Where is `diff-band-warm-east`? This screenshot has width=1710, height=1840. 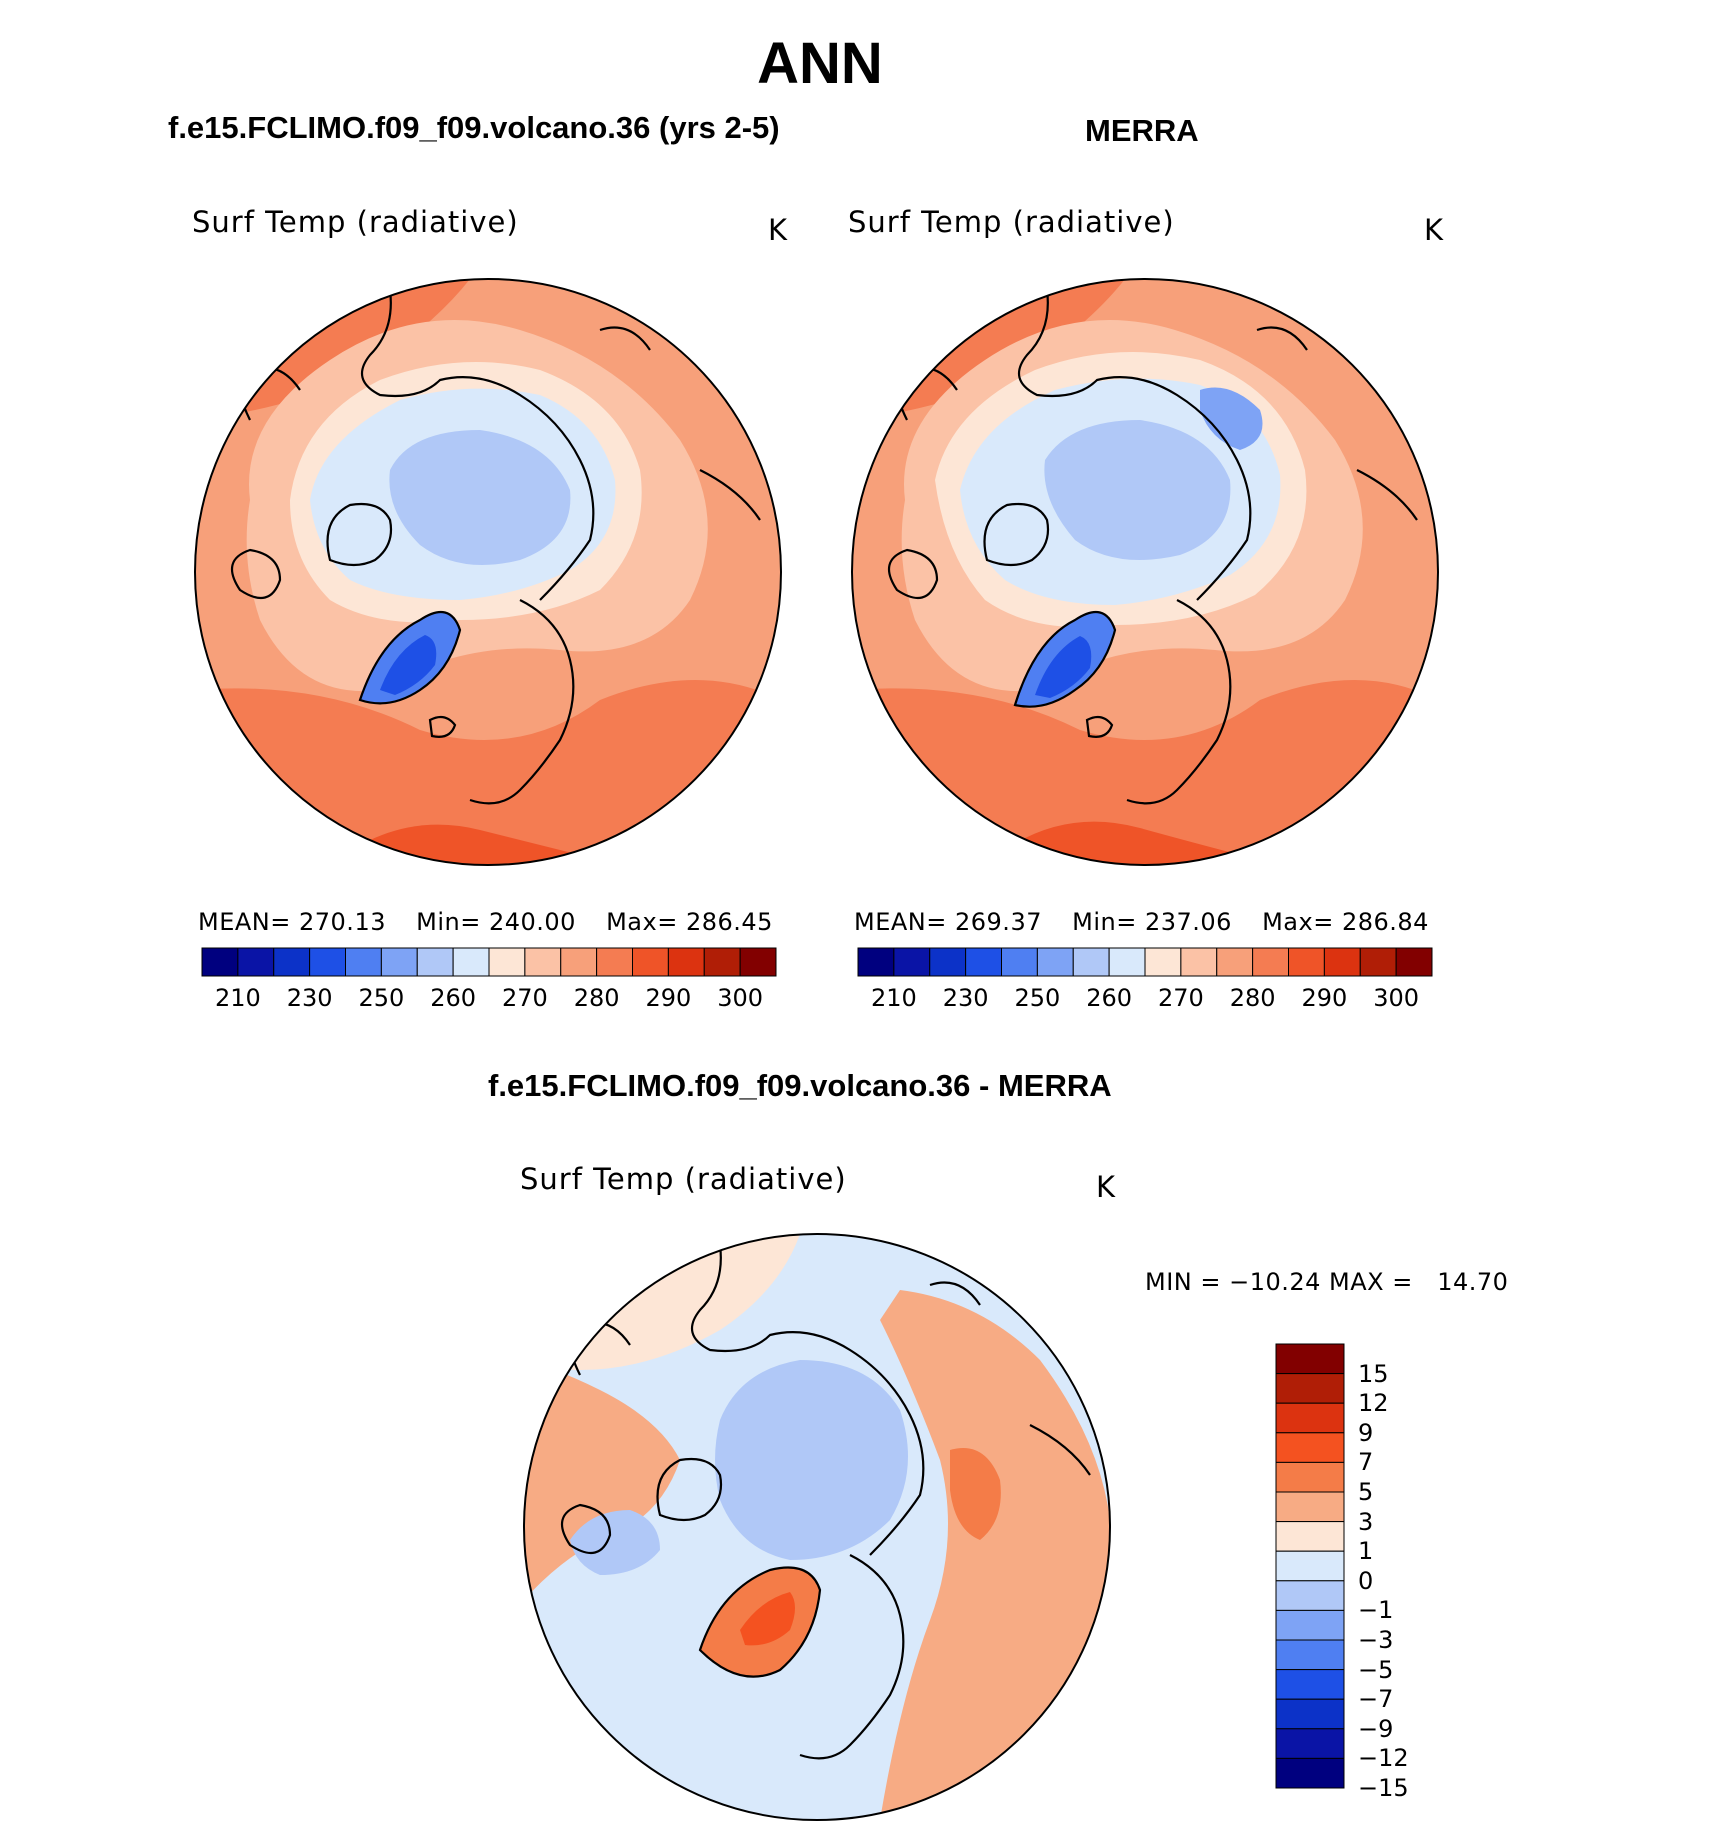
diff-band-warm-east is located at coordinates (995, 1555).